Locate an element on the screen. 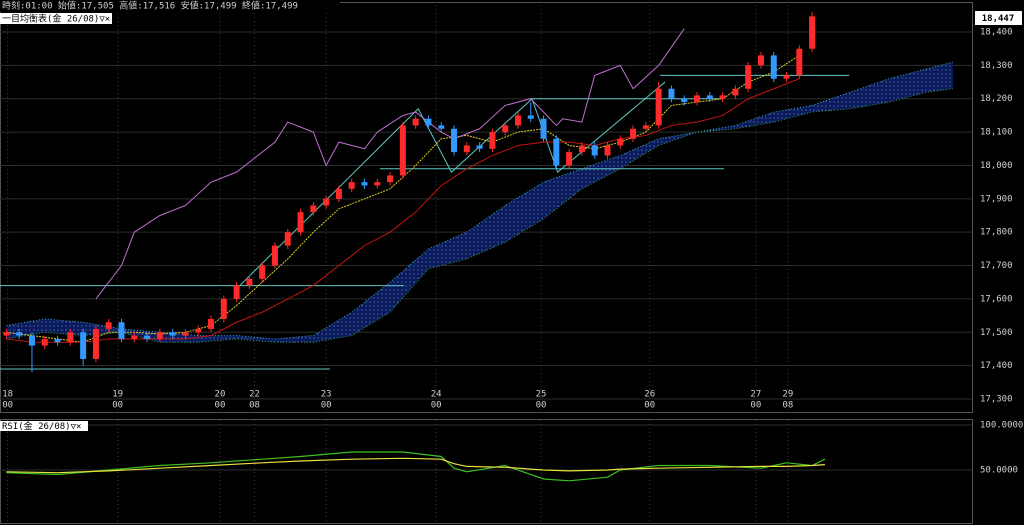  last-price-box is located at coordinates (998, 18).